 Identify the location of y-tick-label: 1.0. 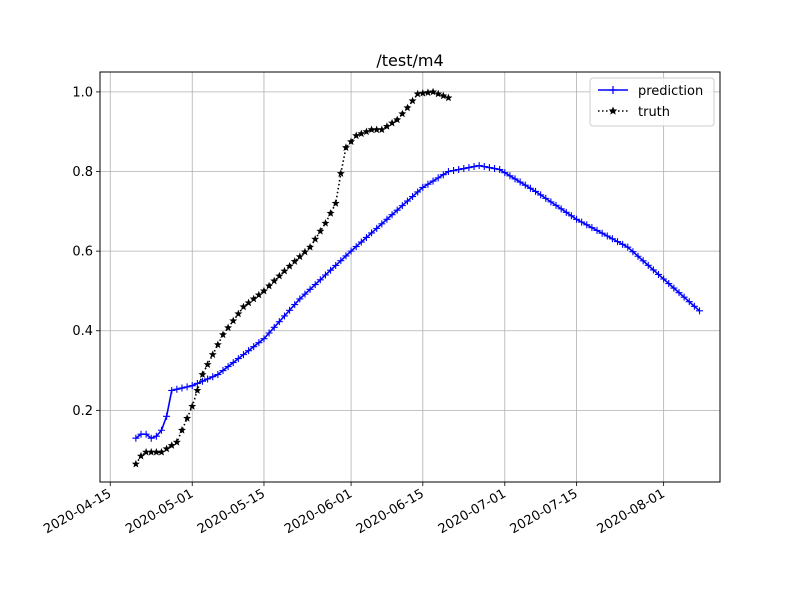
(82, 92).